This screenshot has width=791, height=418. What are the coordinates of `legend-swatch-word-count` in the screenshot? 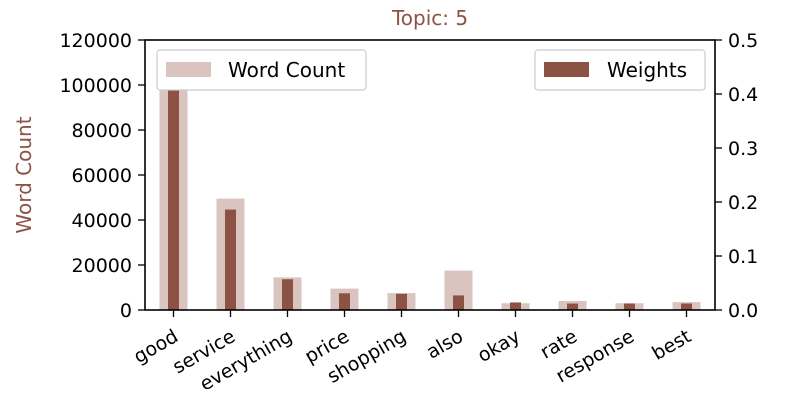 It's located at (188, 69).